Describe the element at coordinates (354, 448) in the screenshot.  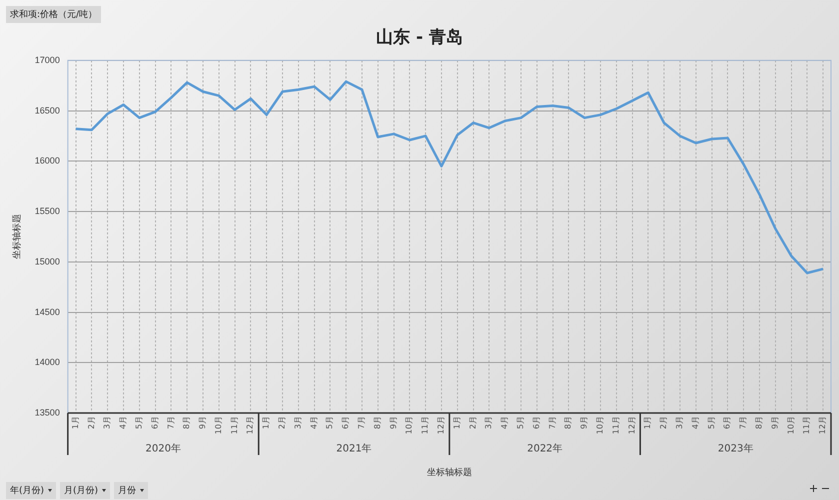
I see `text: 2021年` at that location.